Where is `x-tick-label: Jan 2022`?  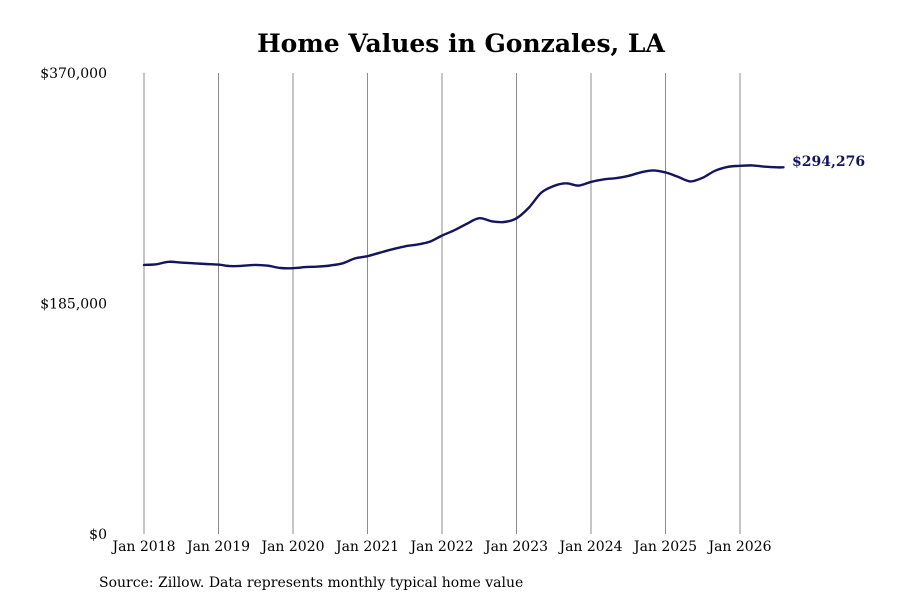 x-tick-label: Jan 2022 is located at coordinates (440, 547).